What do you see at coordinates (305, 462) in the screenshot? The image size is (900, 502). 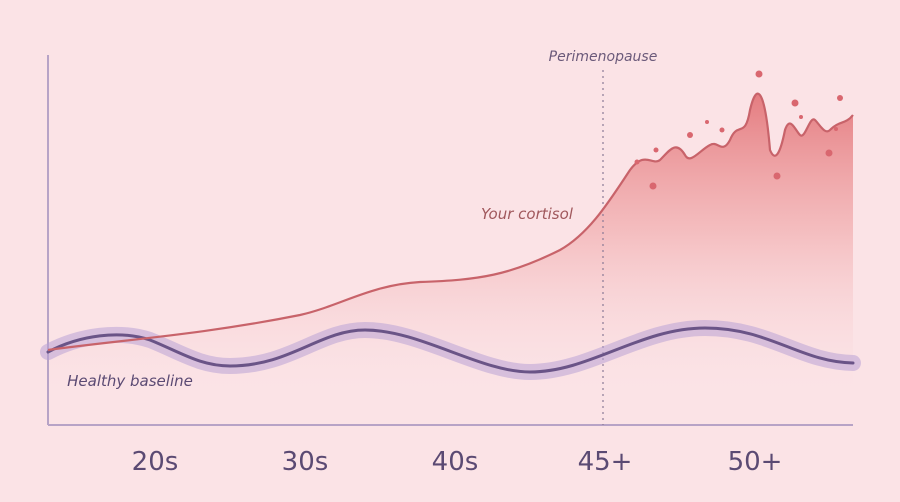 I see `x-tick-label: 30s` at bounding box center [305, 462].